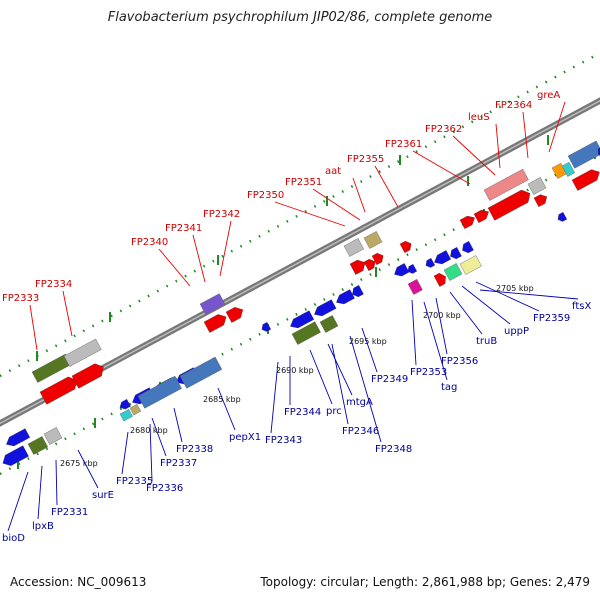 The image size is (600, 600). I want to click on kbp-label: 2705 kbp, so click(515, 288).